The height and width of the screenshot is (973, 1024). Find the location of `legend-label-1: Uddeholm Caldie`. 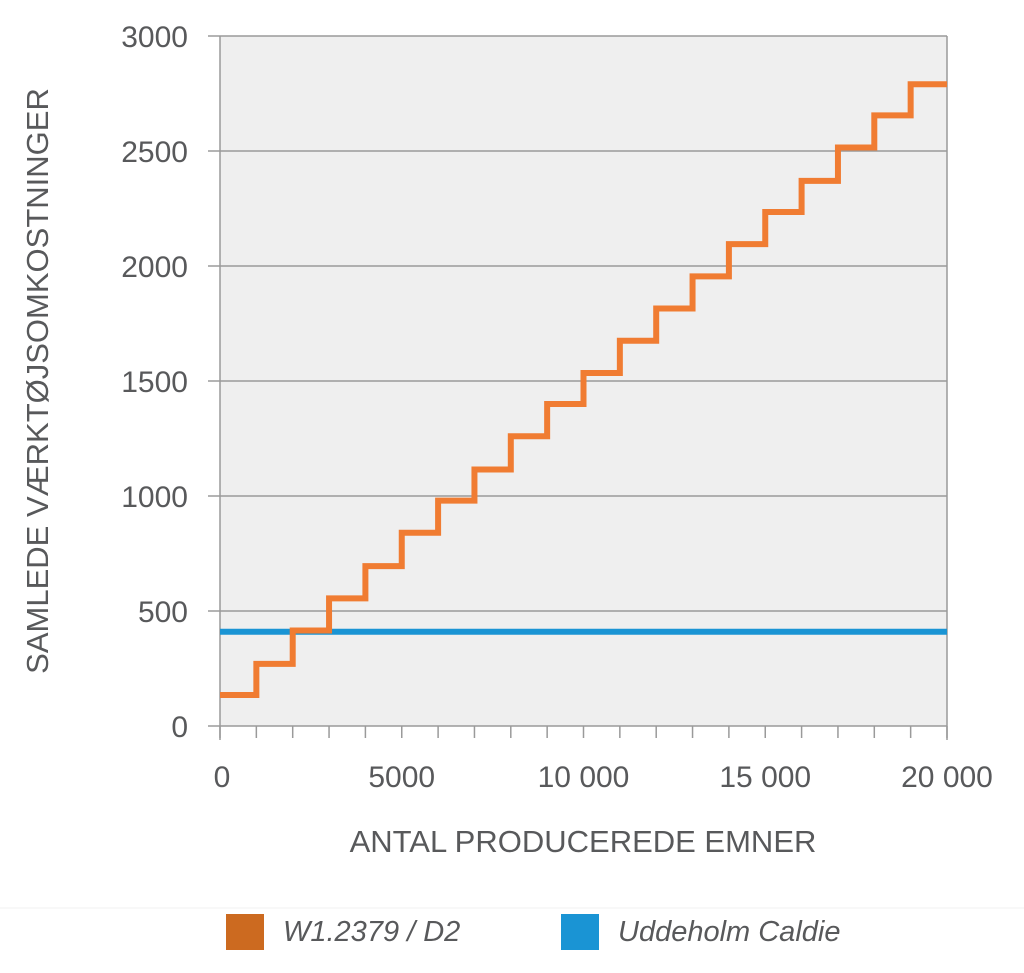

legend-label-1: Uddeholm Caldie is located at coordinates (729, 932).